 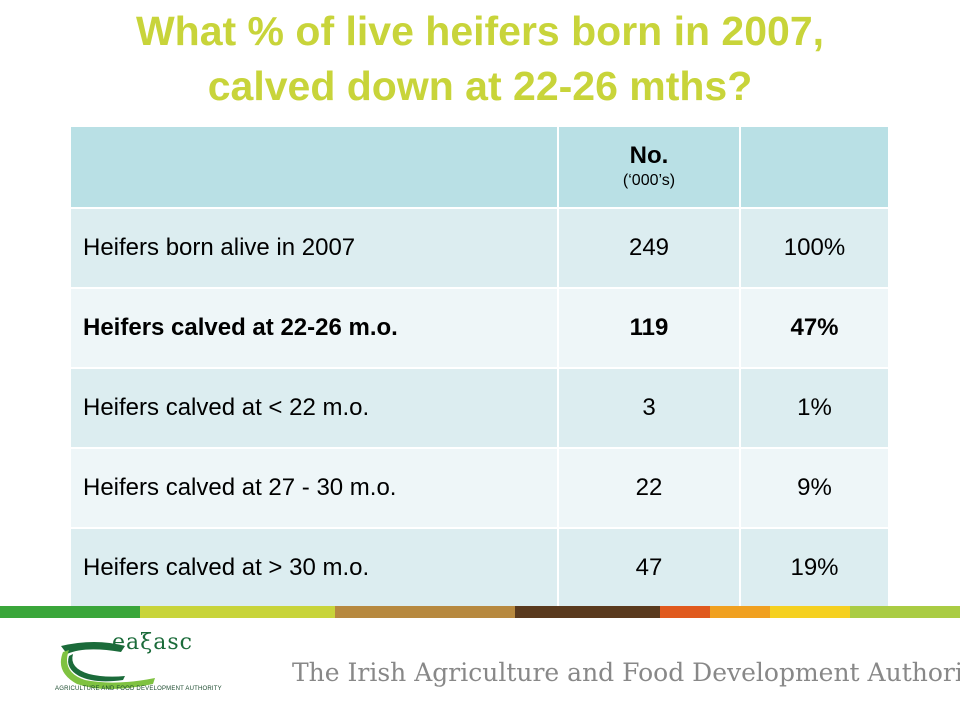 I want to click on table-row: Heifers born alive in 2007 249 100%, so click(x=479, y=249).